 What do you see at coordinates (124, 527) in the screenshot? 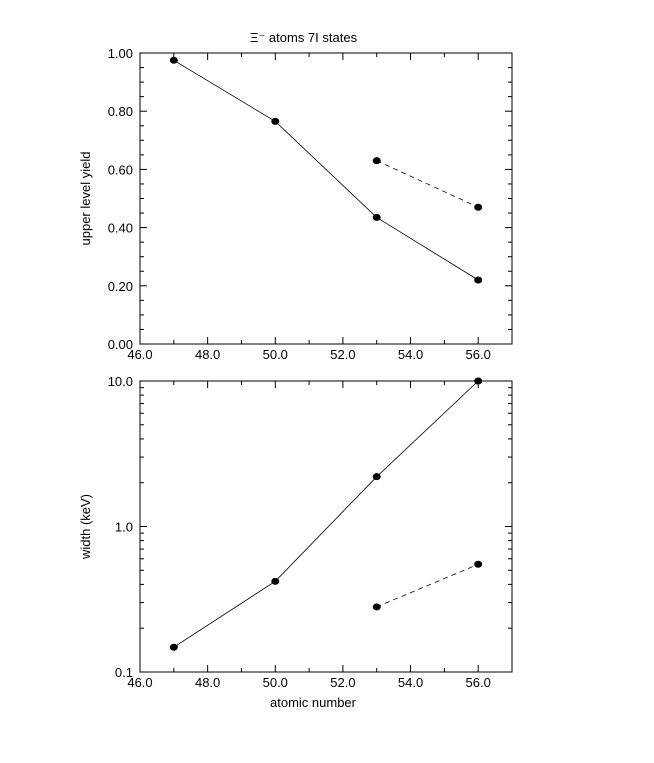
I see `y-tick-label: 1.0` at bounding box center [124, 527].